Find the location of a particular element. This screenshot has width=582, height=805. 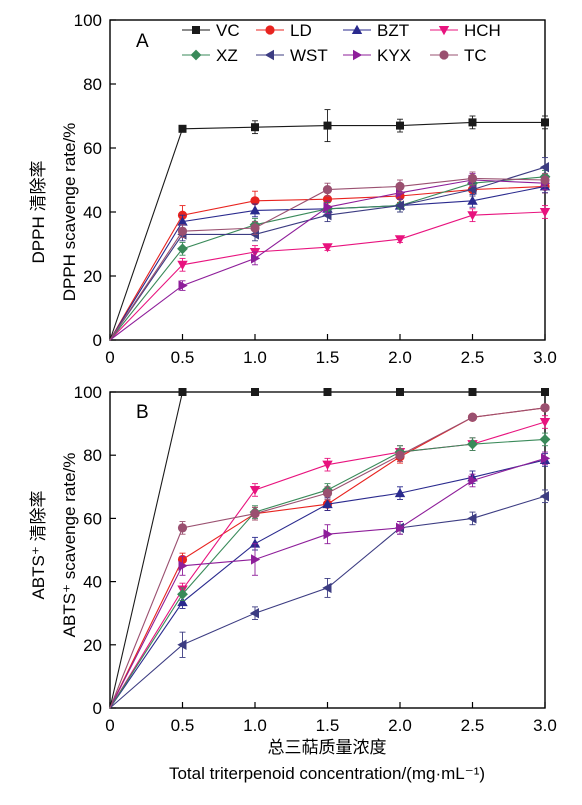

panel-b-x-tick-label: 1.0 is located at coordinates (255, 725).